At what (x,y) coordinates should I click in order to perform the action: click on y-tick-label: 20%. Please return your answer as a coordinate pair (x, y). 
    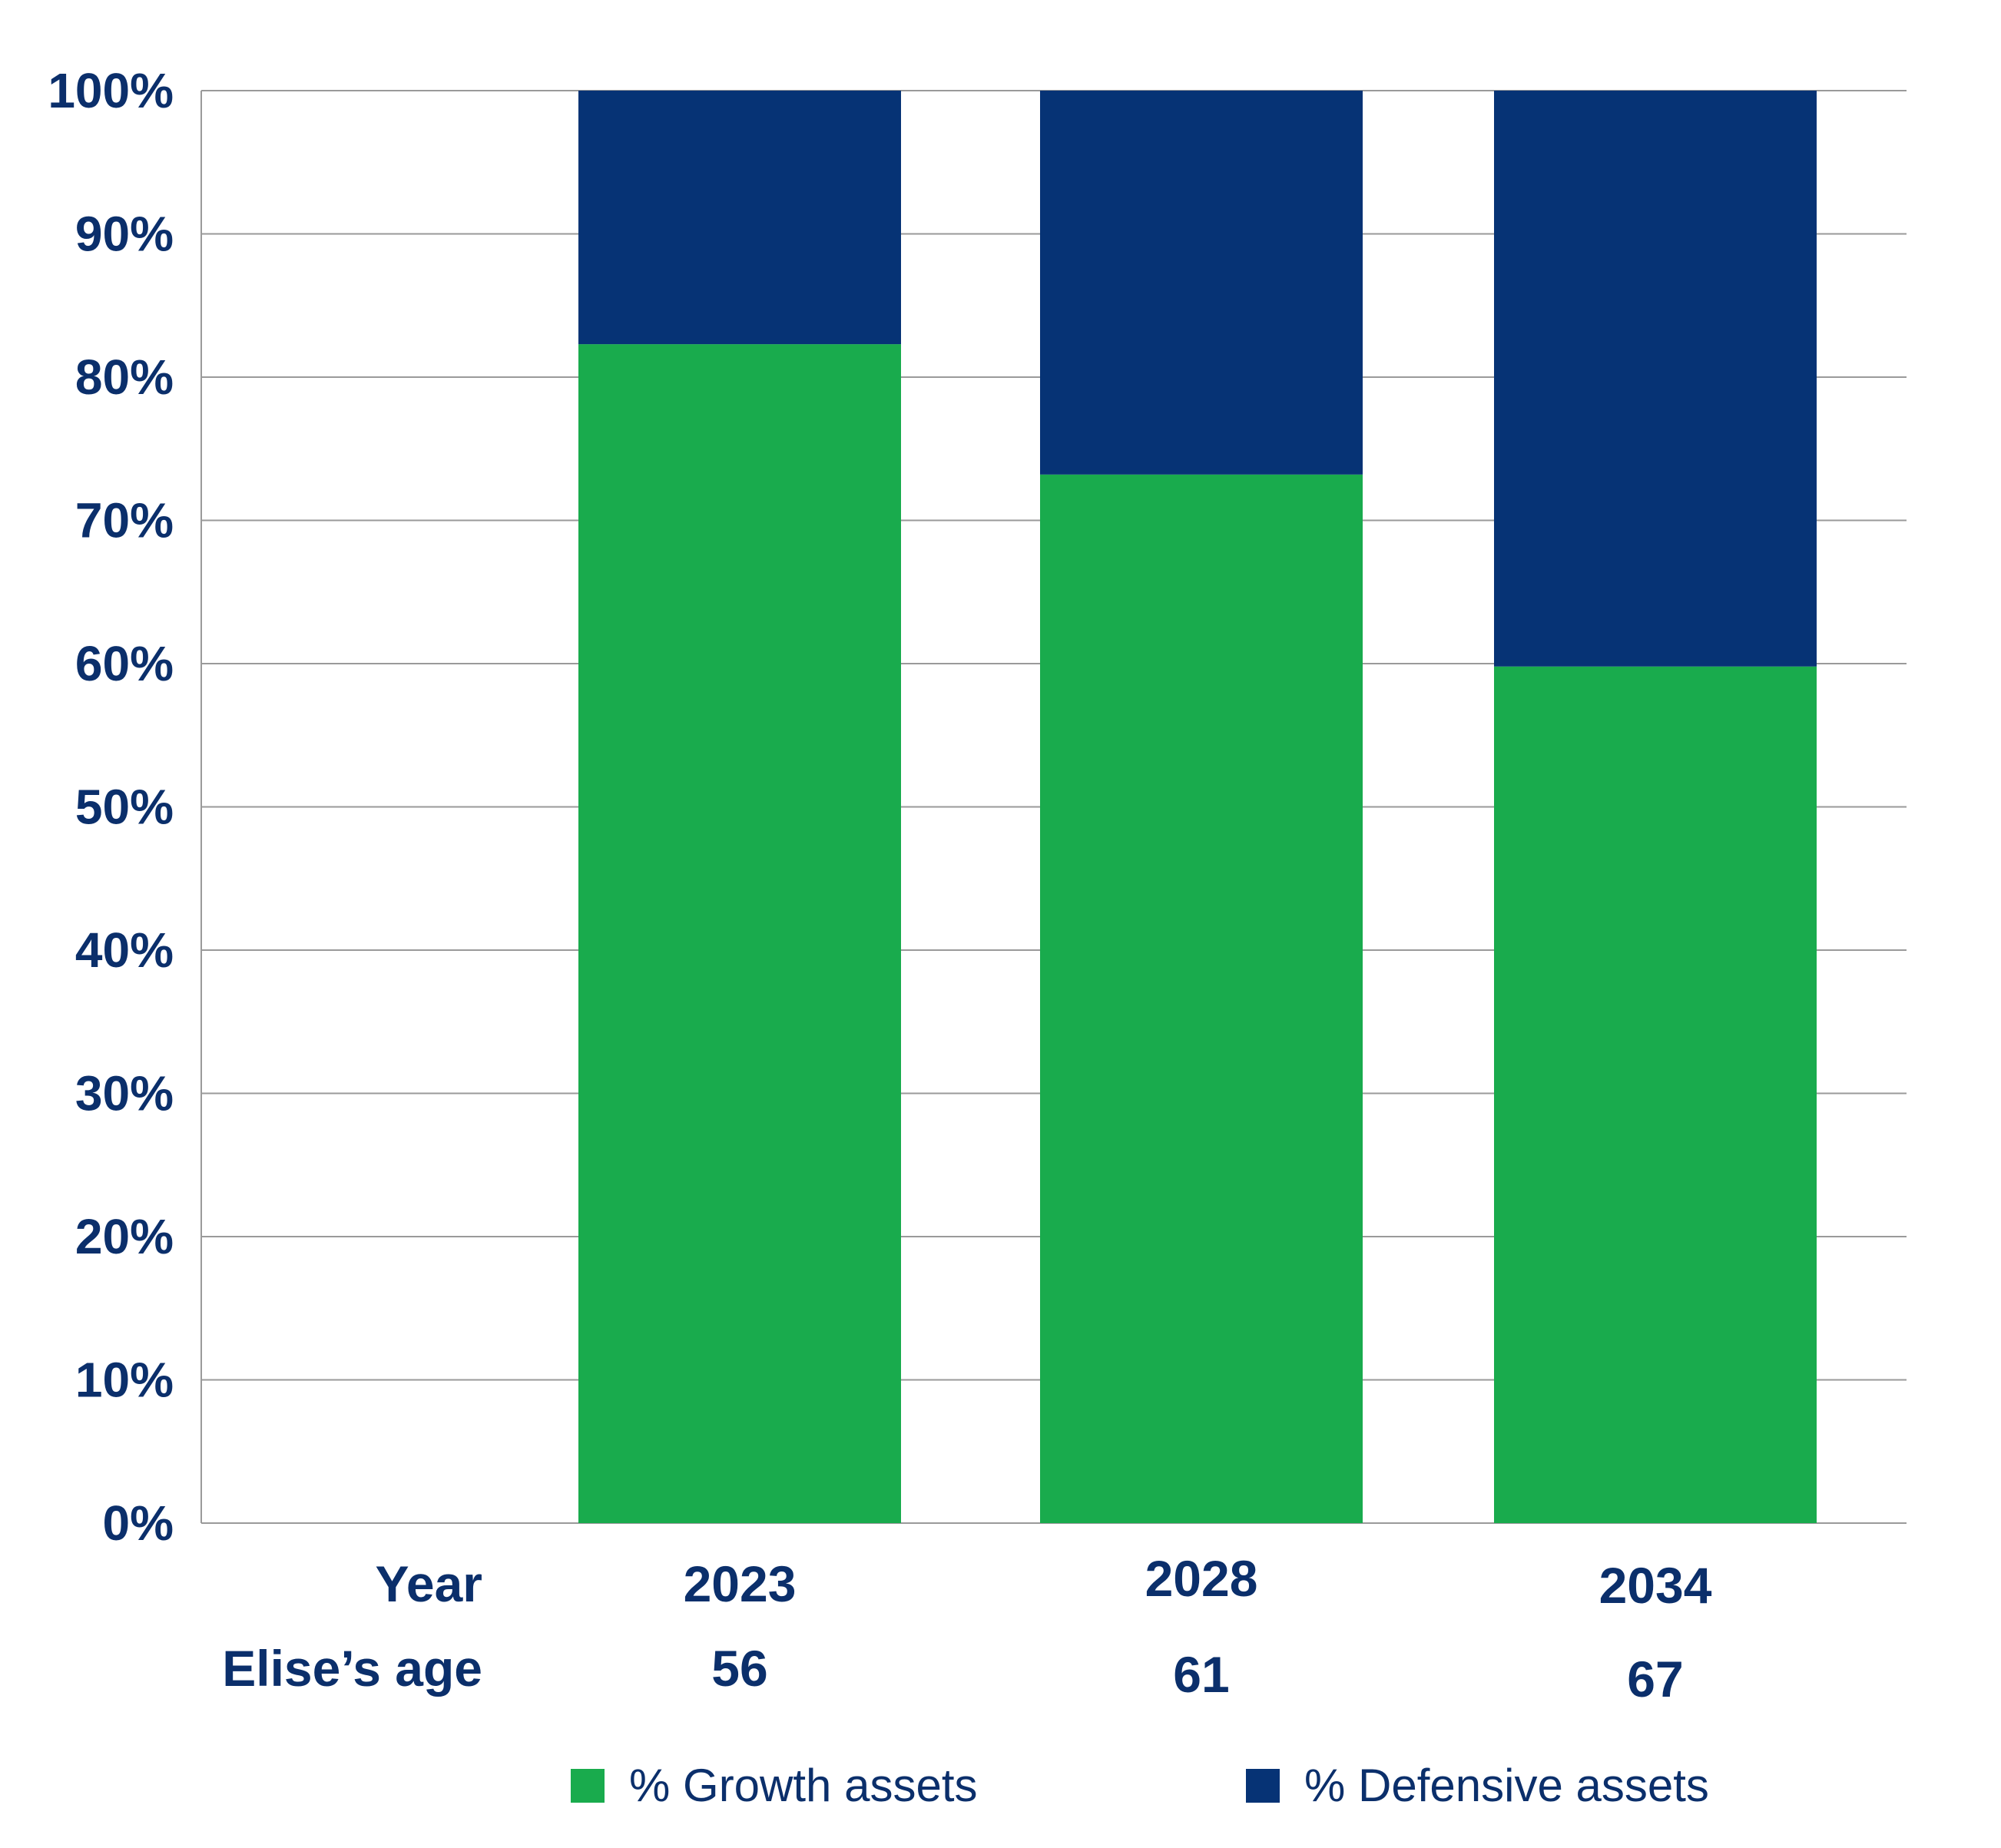
    Looking at the image, I should click on (124, 1236).